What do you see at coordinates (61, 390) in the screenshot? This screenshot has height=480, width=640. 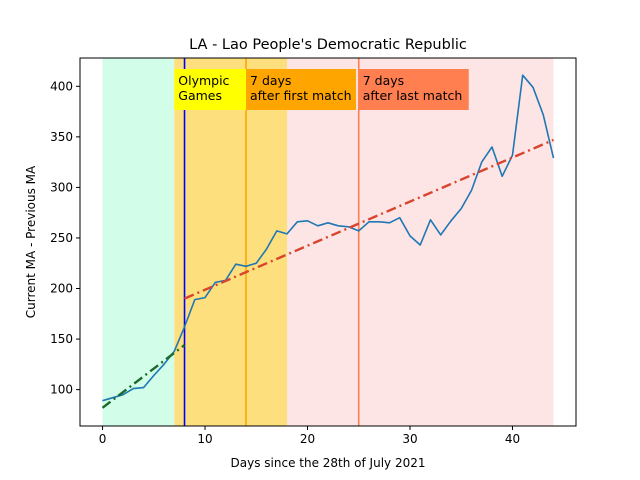 I see `y-tick-label: 100` at bounding box center [61, 390].